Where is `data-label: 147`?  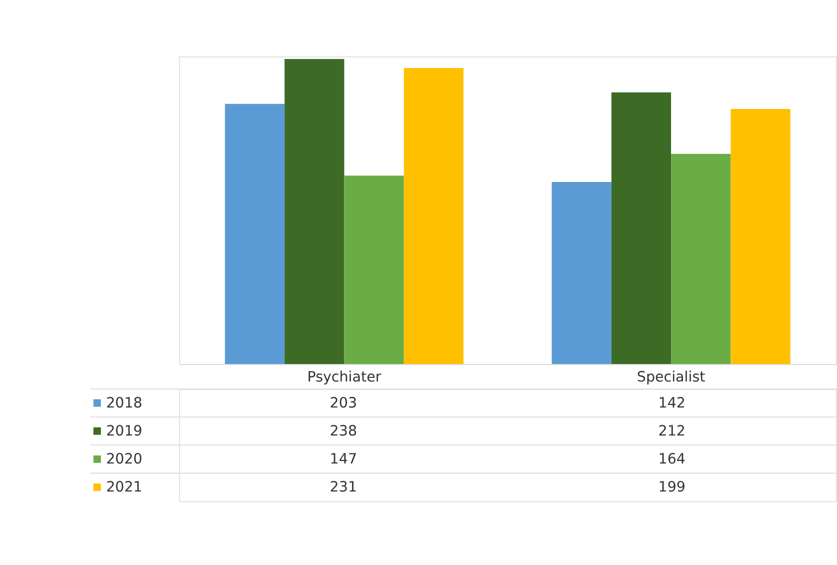
data-label: 147 is located at coordinates (344, 460).